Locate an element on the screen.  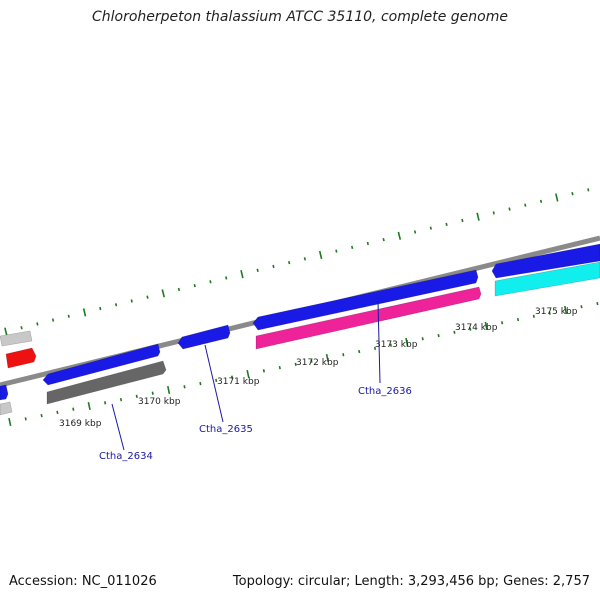
gene-label-Ctha_2635: Ctha_2635 is located at coordinates (226, 429).